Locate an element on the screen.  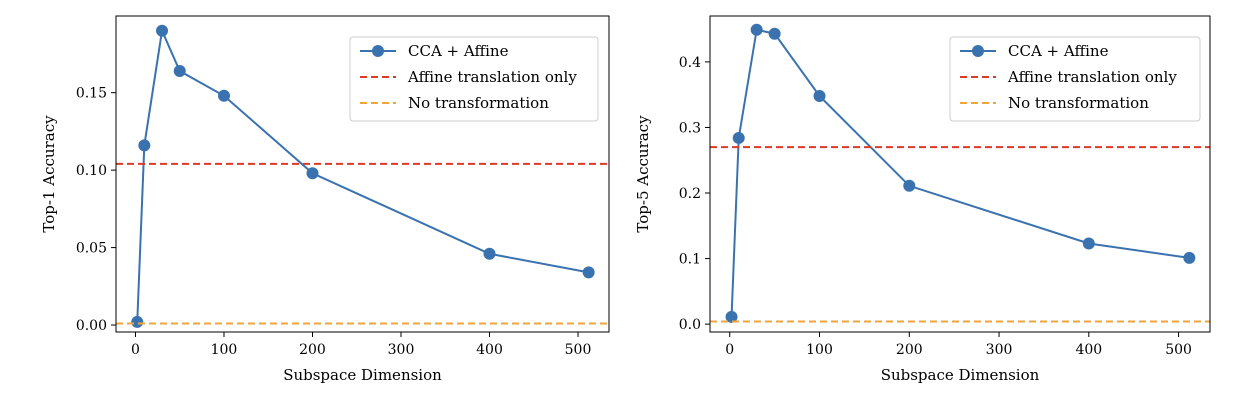
y-tick-label: 0.2 is located at coordinates (690, 194).